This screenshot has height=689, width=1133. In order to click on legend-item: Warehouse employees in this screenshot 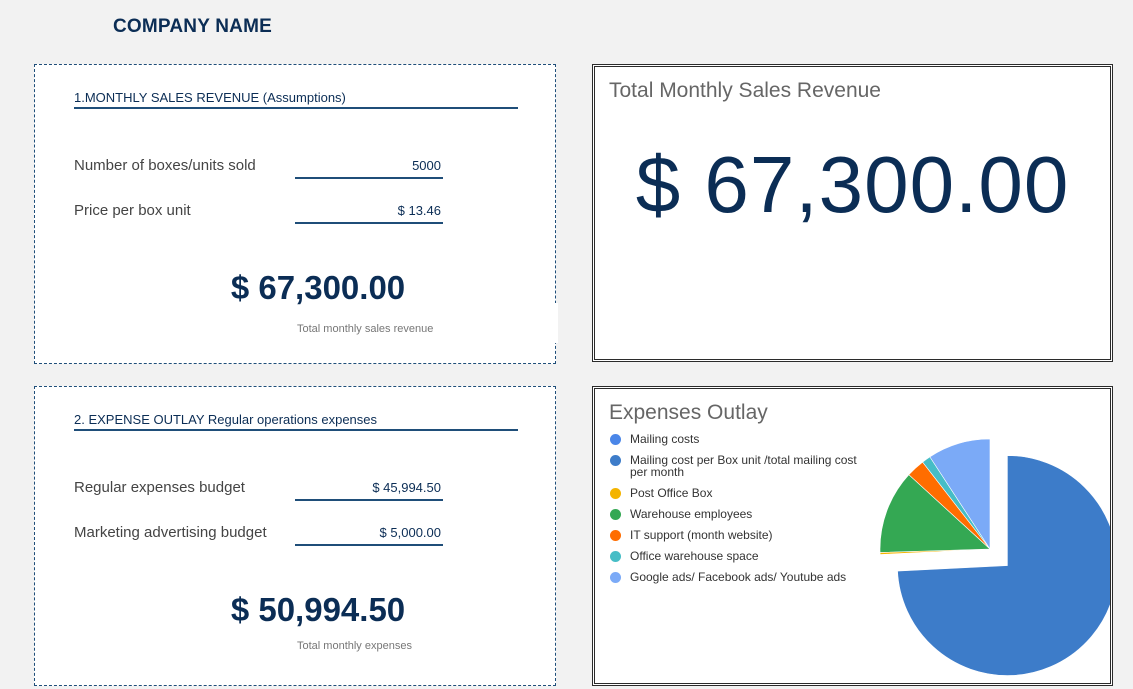, I will do `click(739, 514)`.